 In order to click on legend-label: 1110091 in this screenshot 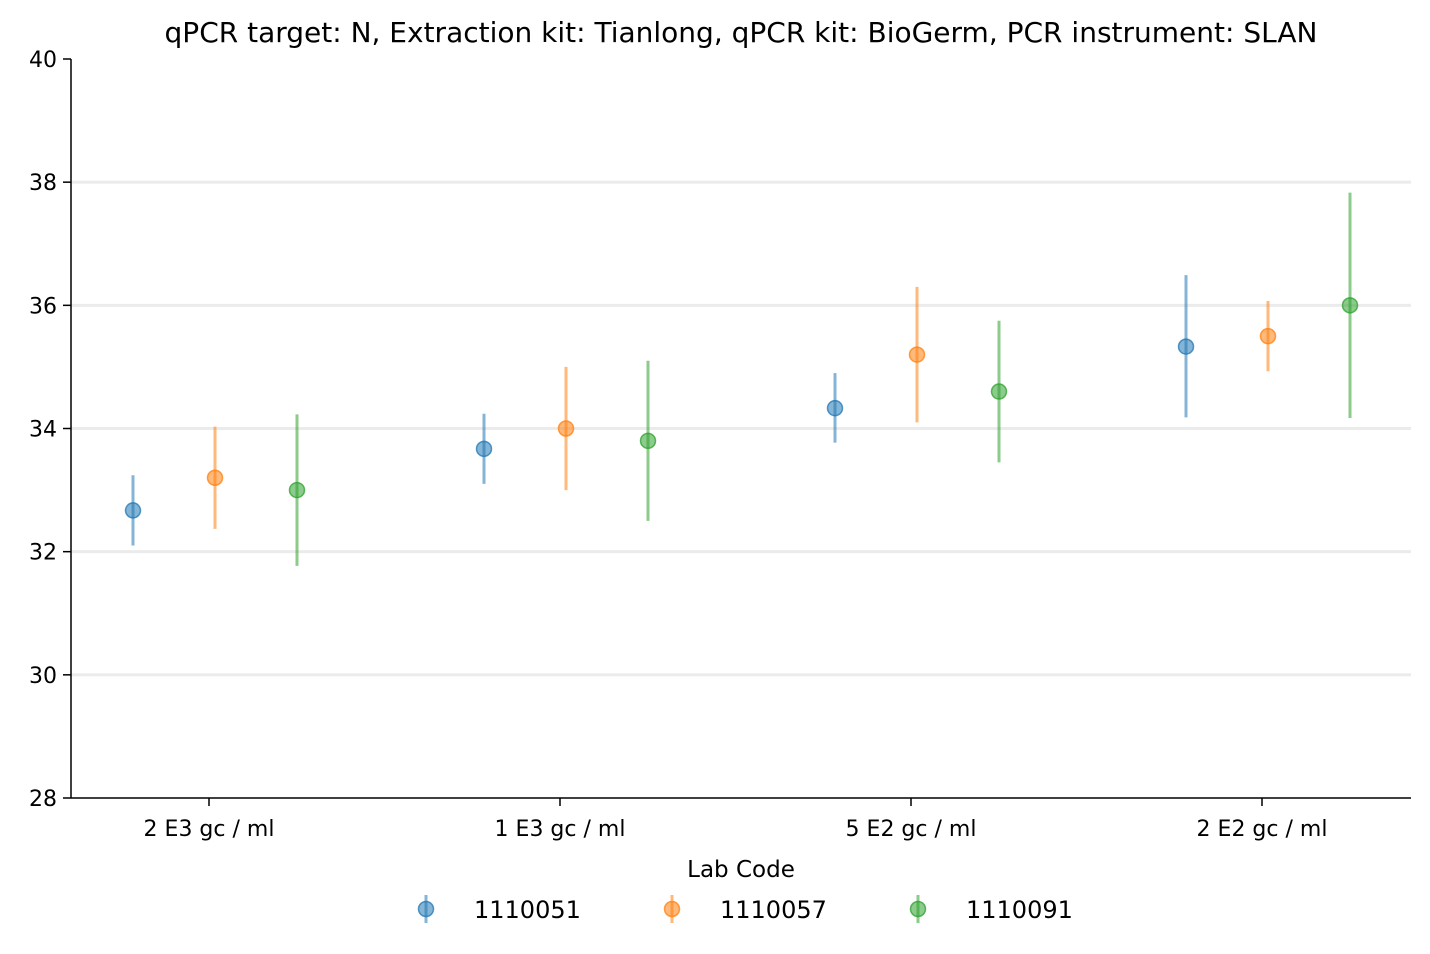, I will do `click(1019, 910)`.